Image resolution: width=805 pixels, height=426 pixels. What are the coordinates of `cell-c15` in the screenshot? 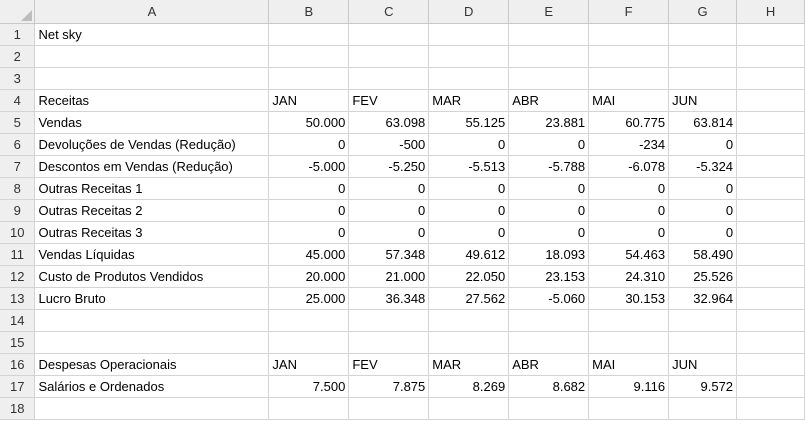 It's located at (389, 342).